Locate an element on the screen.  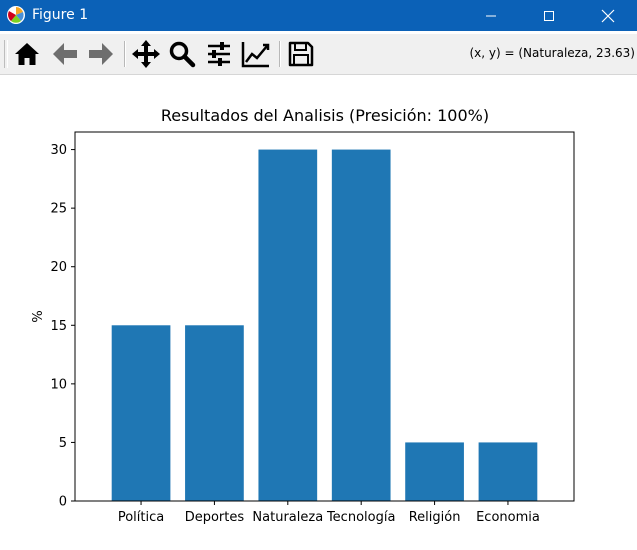
forward-arrow-icon is located at coordinates (101, 54).